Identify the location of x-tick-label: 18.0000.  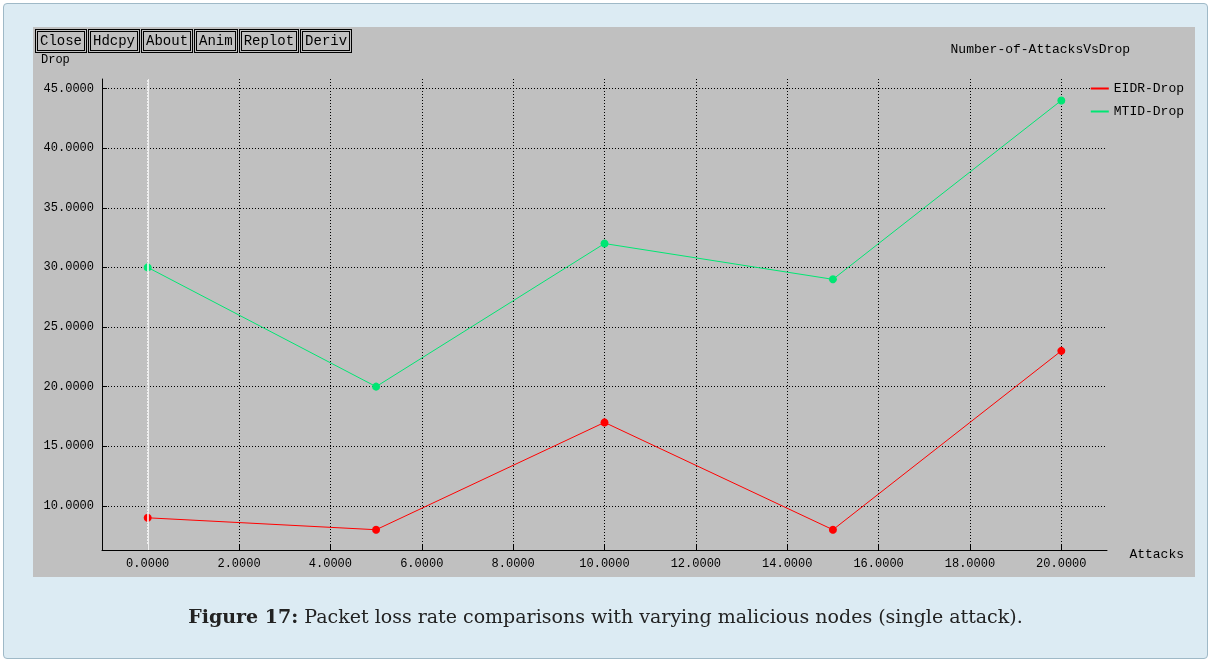
(970, 564).